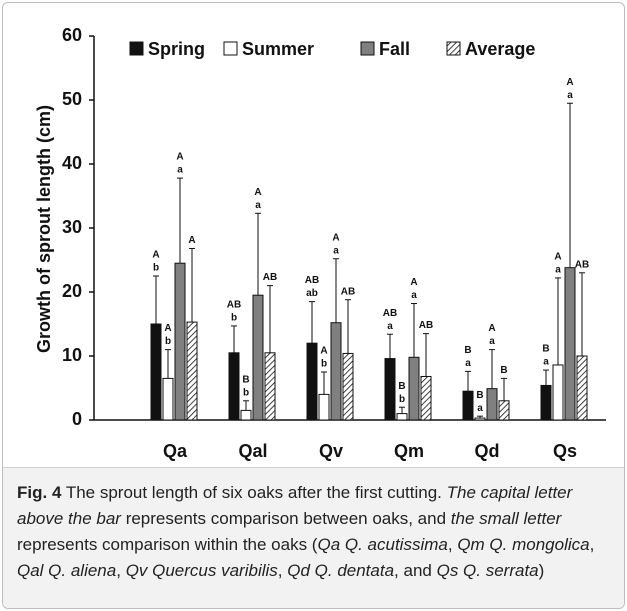 The width and height of the screenshot is (627, 611). I want to click on legend-label: Average, so click(500, 49).